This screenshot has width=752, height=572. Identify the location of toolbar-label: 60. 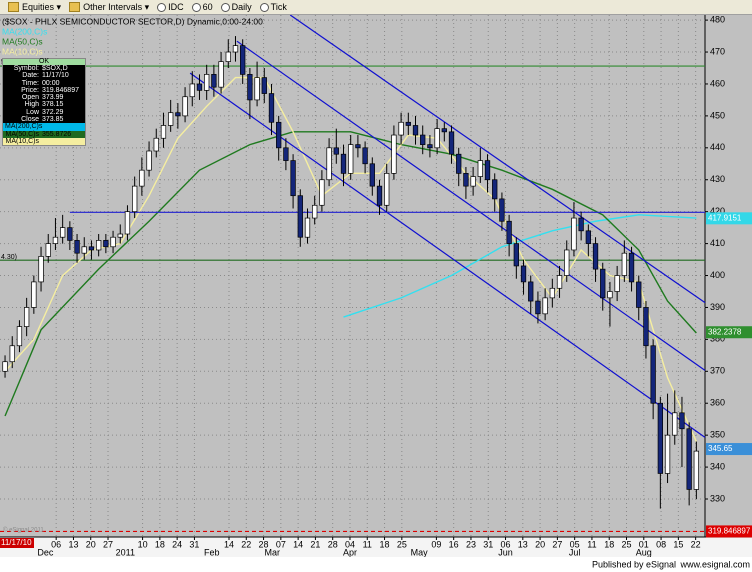
(207, 7).